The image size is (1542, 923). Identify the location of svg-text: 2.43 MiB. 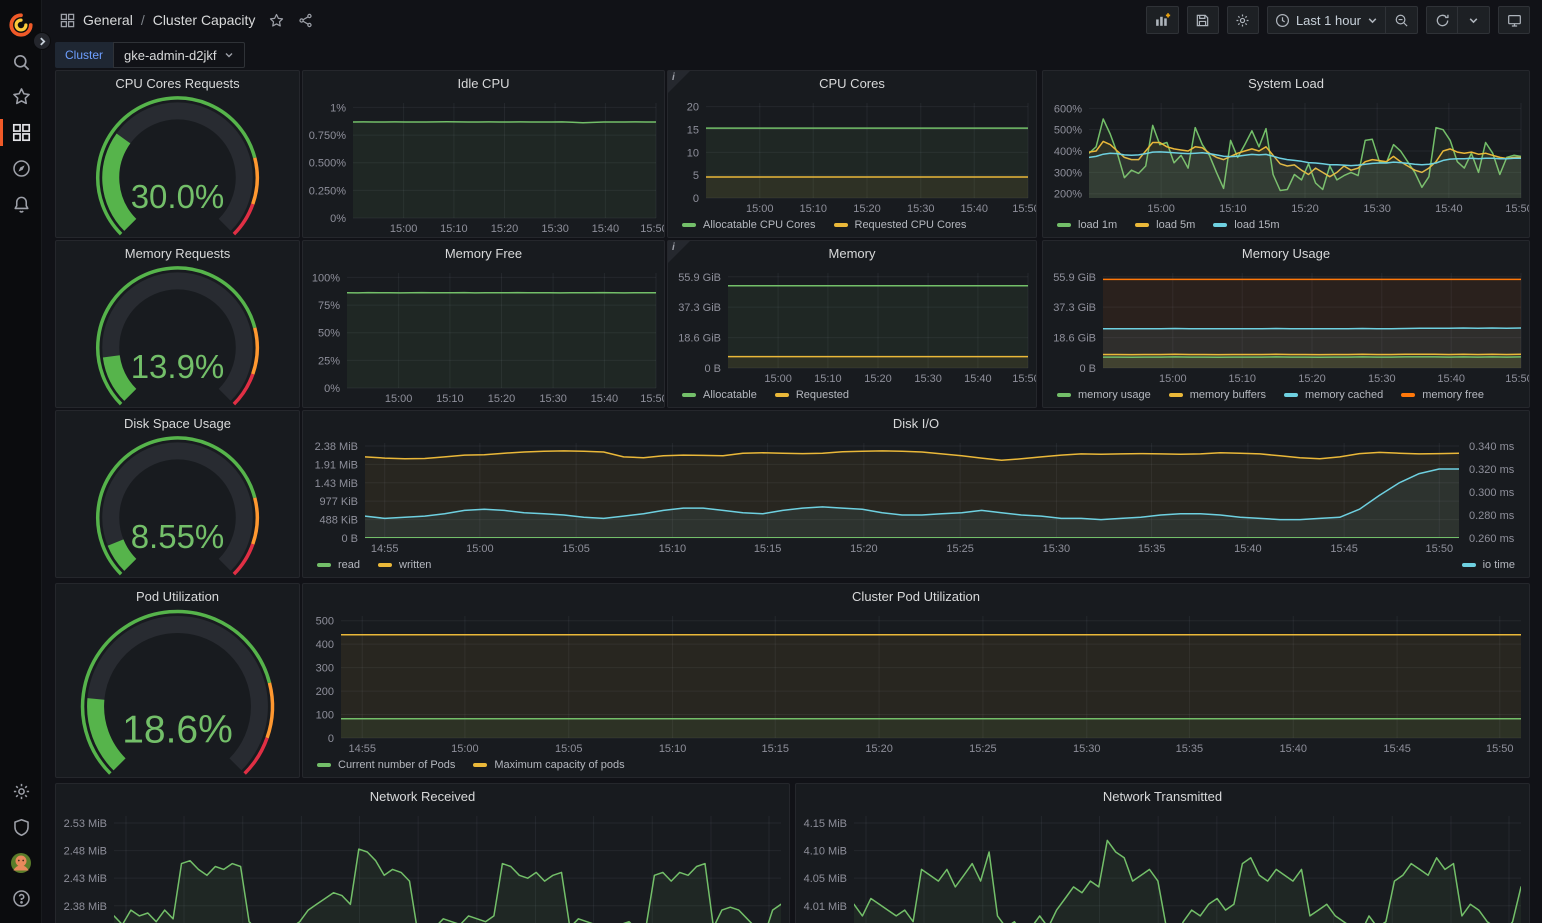
(85, 879).